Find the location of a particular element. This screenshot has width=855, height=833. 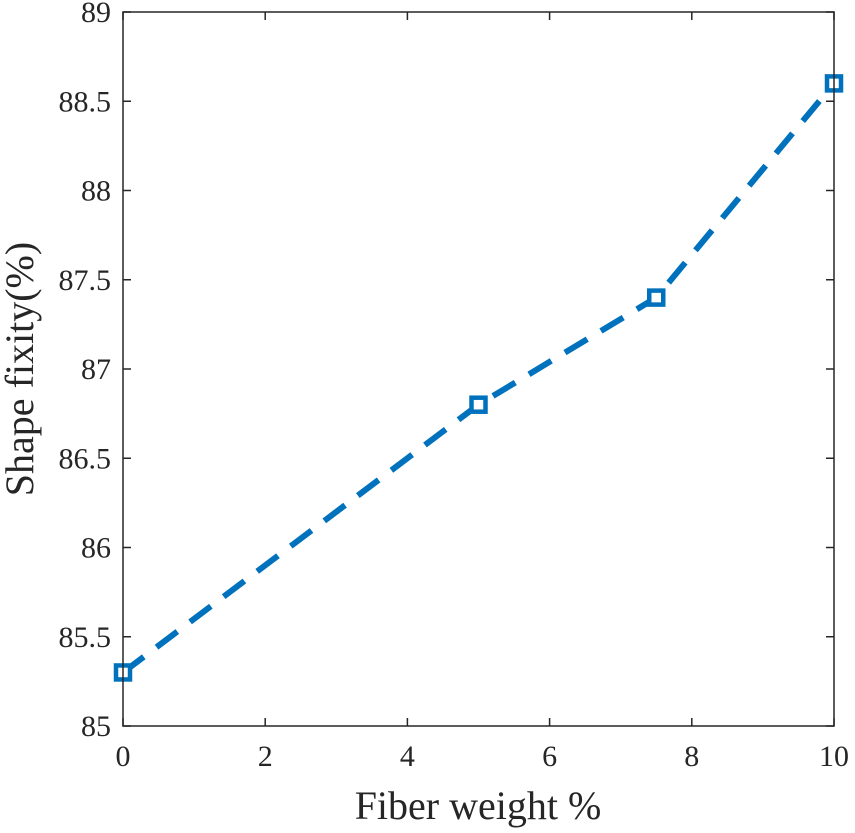

y-tick-label: 85.5 is located at coordinates (85, 637).